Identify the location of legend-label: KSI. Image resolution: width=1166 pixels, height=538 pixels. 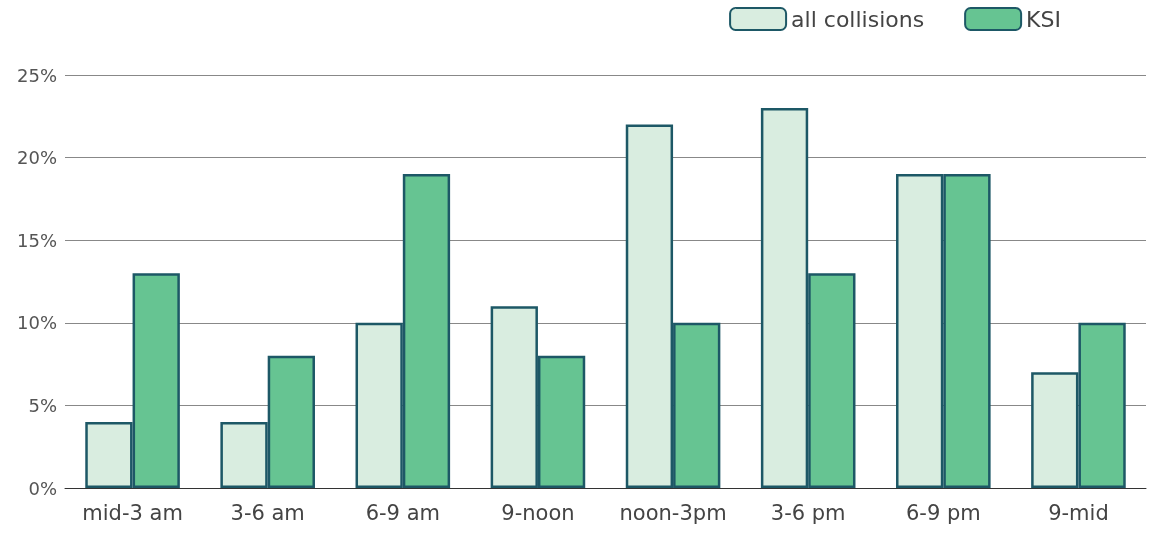
(1044, 19).